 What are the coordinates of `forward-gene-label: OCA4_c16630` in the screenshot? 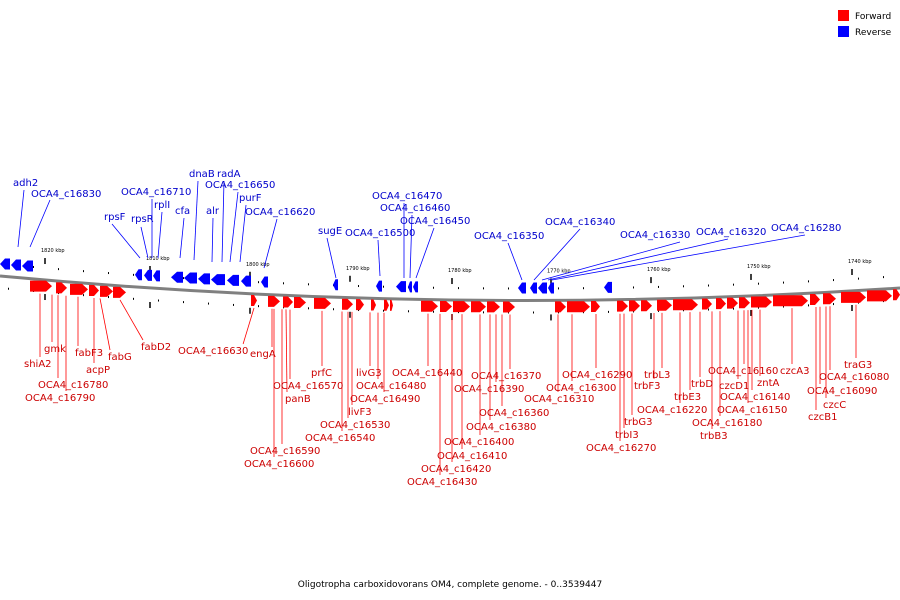 It's located at (213, 351).